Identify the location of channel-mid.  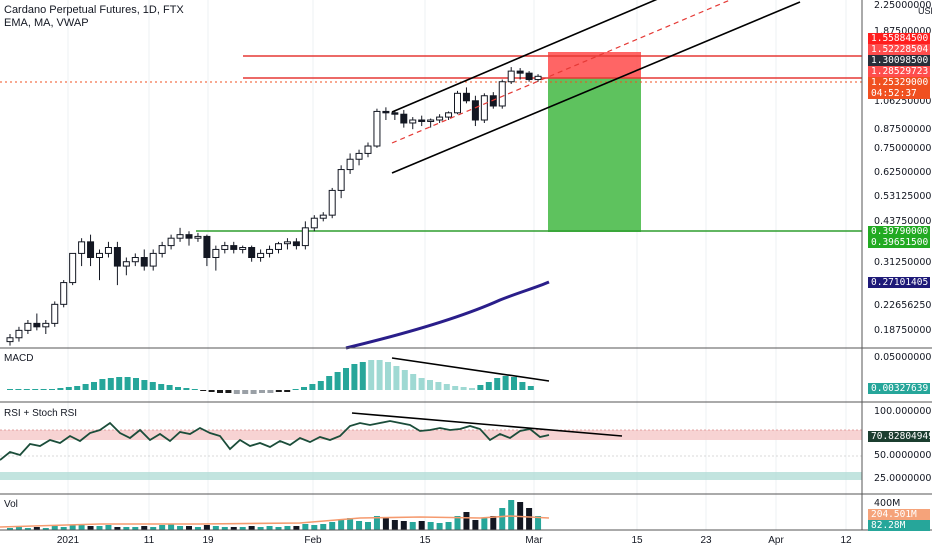
(561, 72).